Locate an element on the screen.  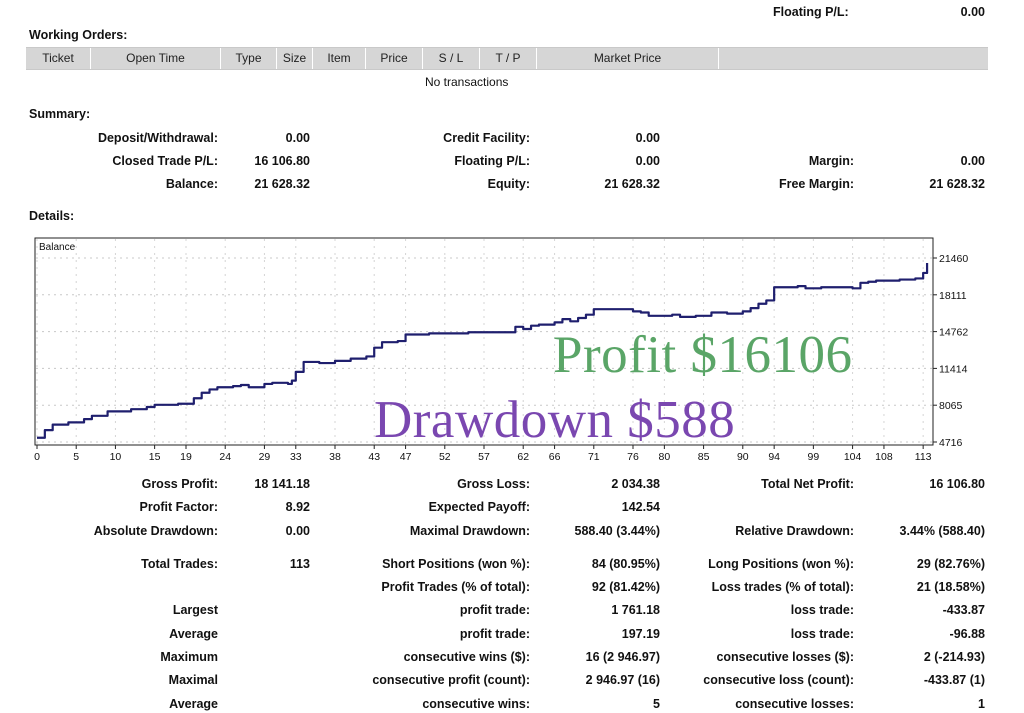
free-margin-label: Free Margin: is located at coordinates (816, 184).